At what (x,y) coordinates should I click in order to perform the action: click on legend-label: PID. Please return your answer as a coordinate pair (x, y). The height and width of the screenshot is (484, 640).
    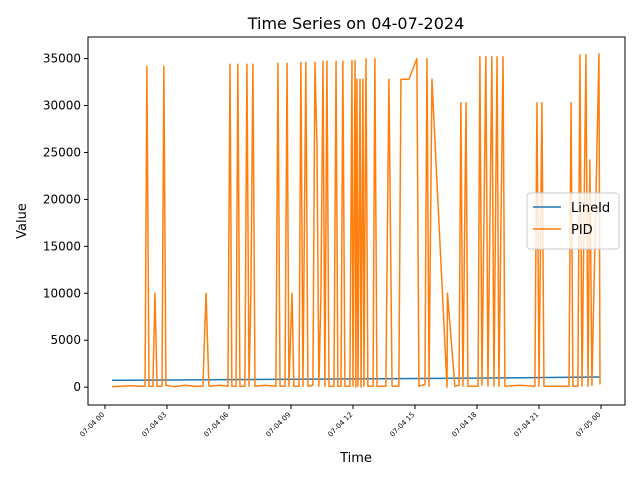
    Looking at the image, I should click on (582, 230).